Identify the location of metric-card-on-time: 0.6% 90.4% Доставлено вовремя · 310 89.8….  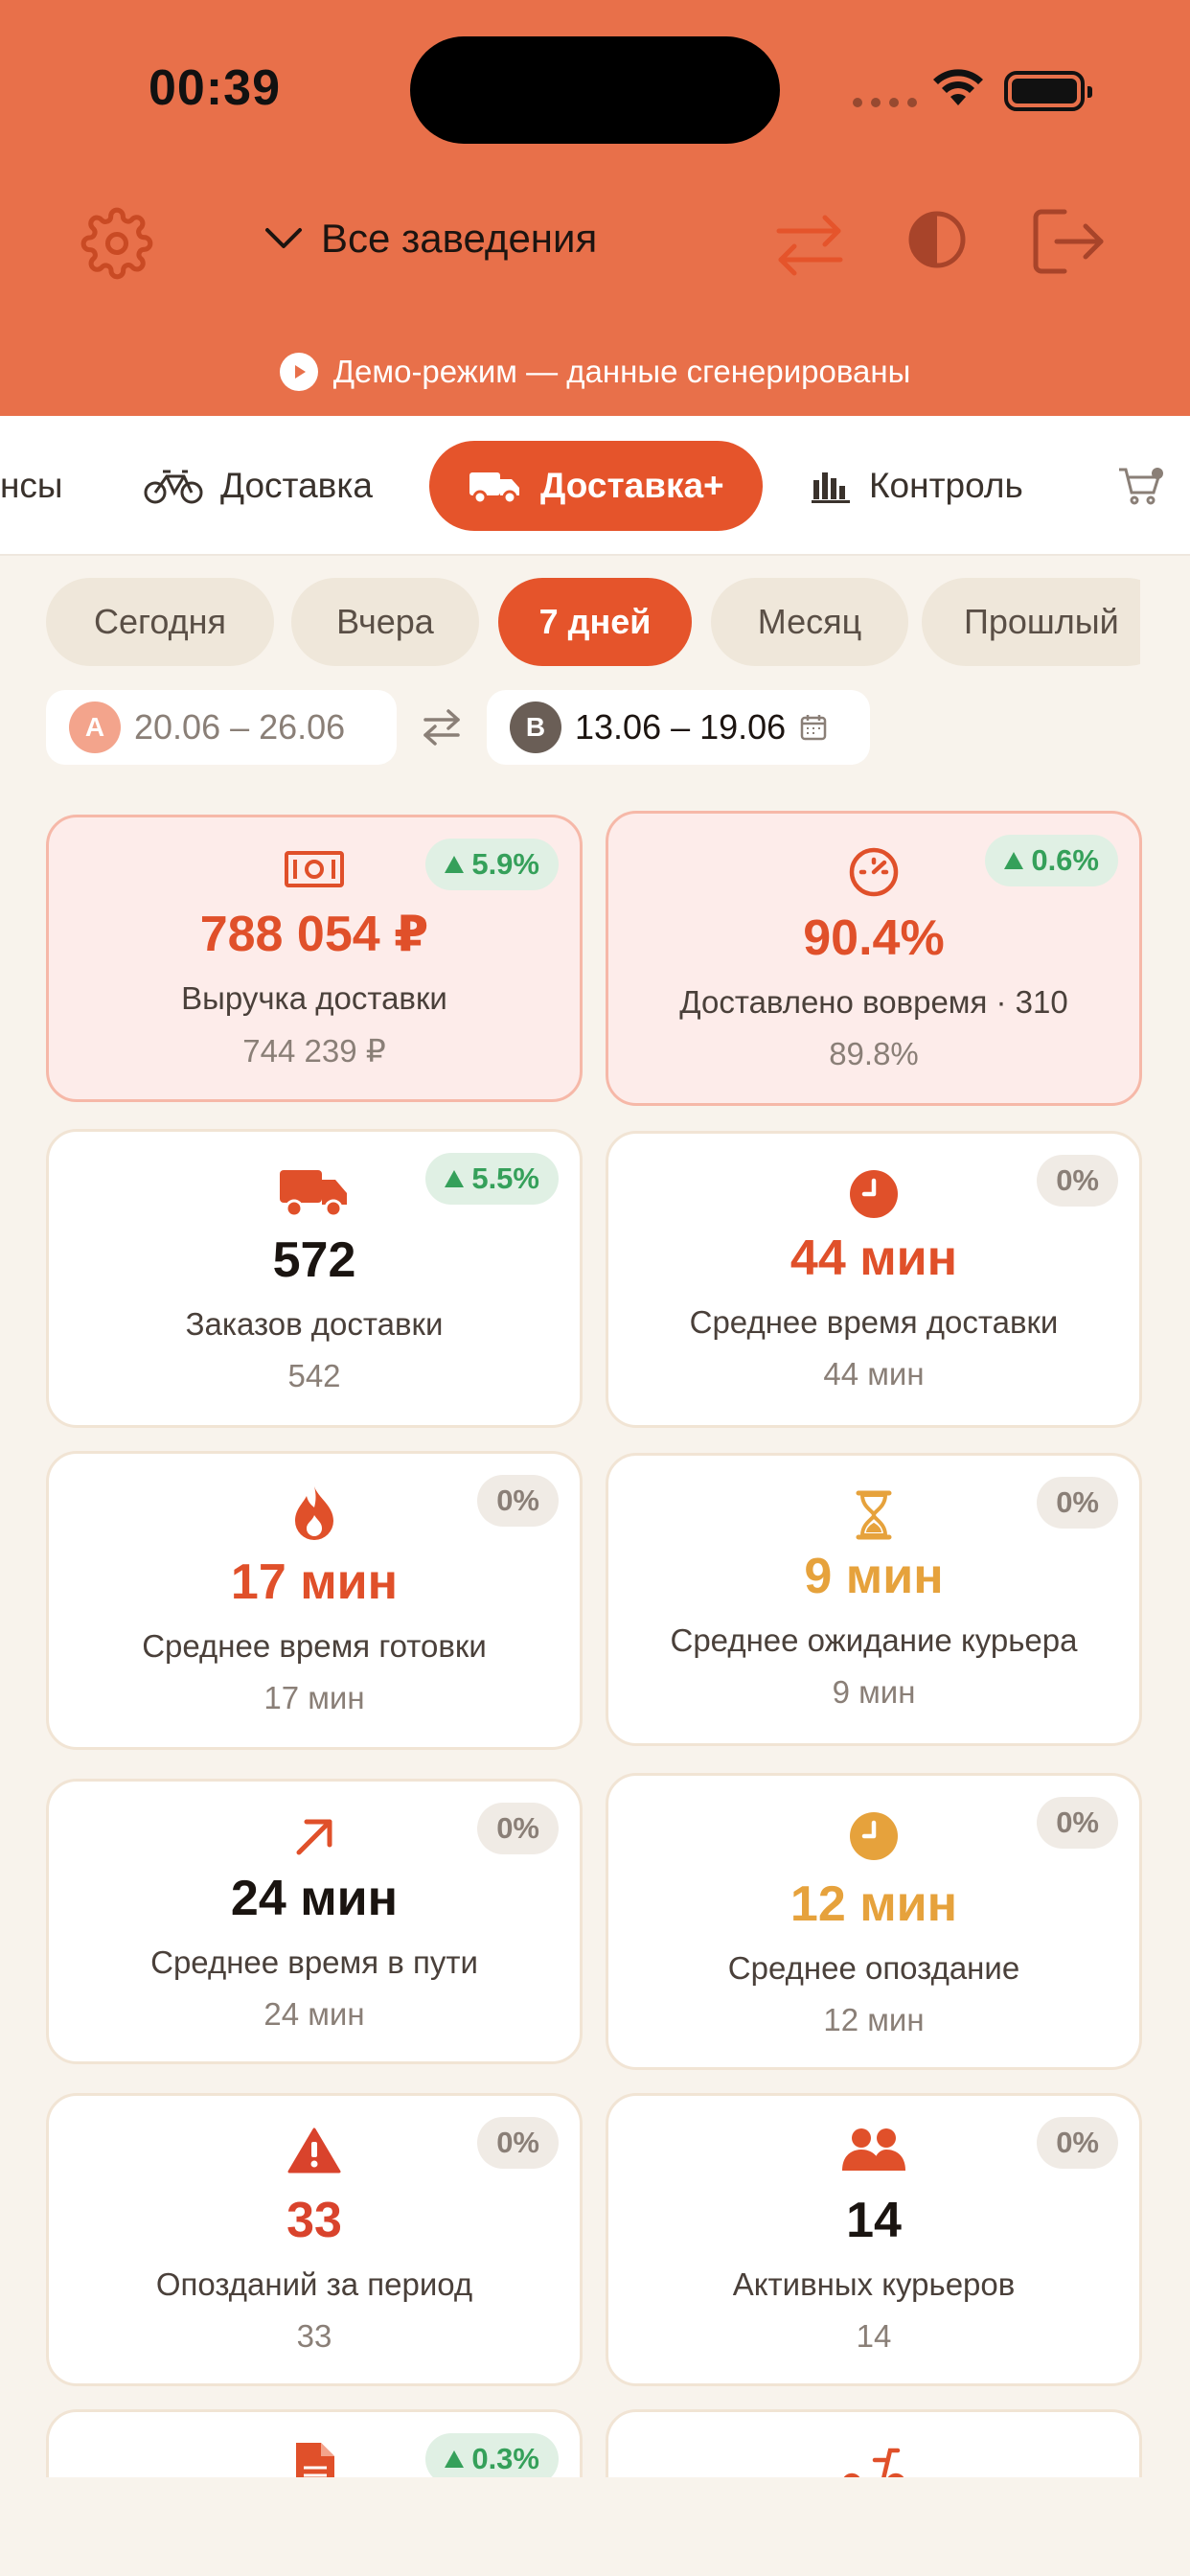
(874, 958).